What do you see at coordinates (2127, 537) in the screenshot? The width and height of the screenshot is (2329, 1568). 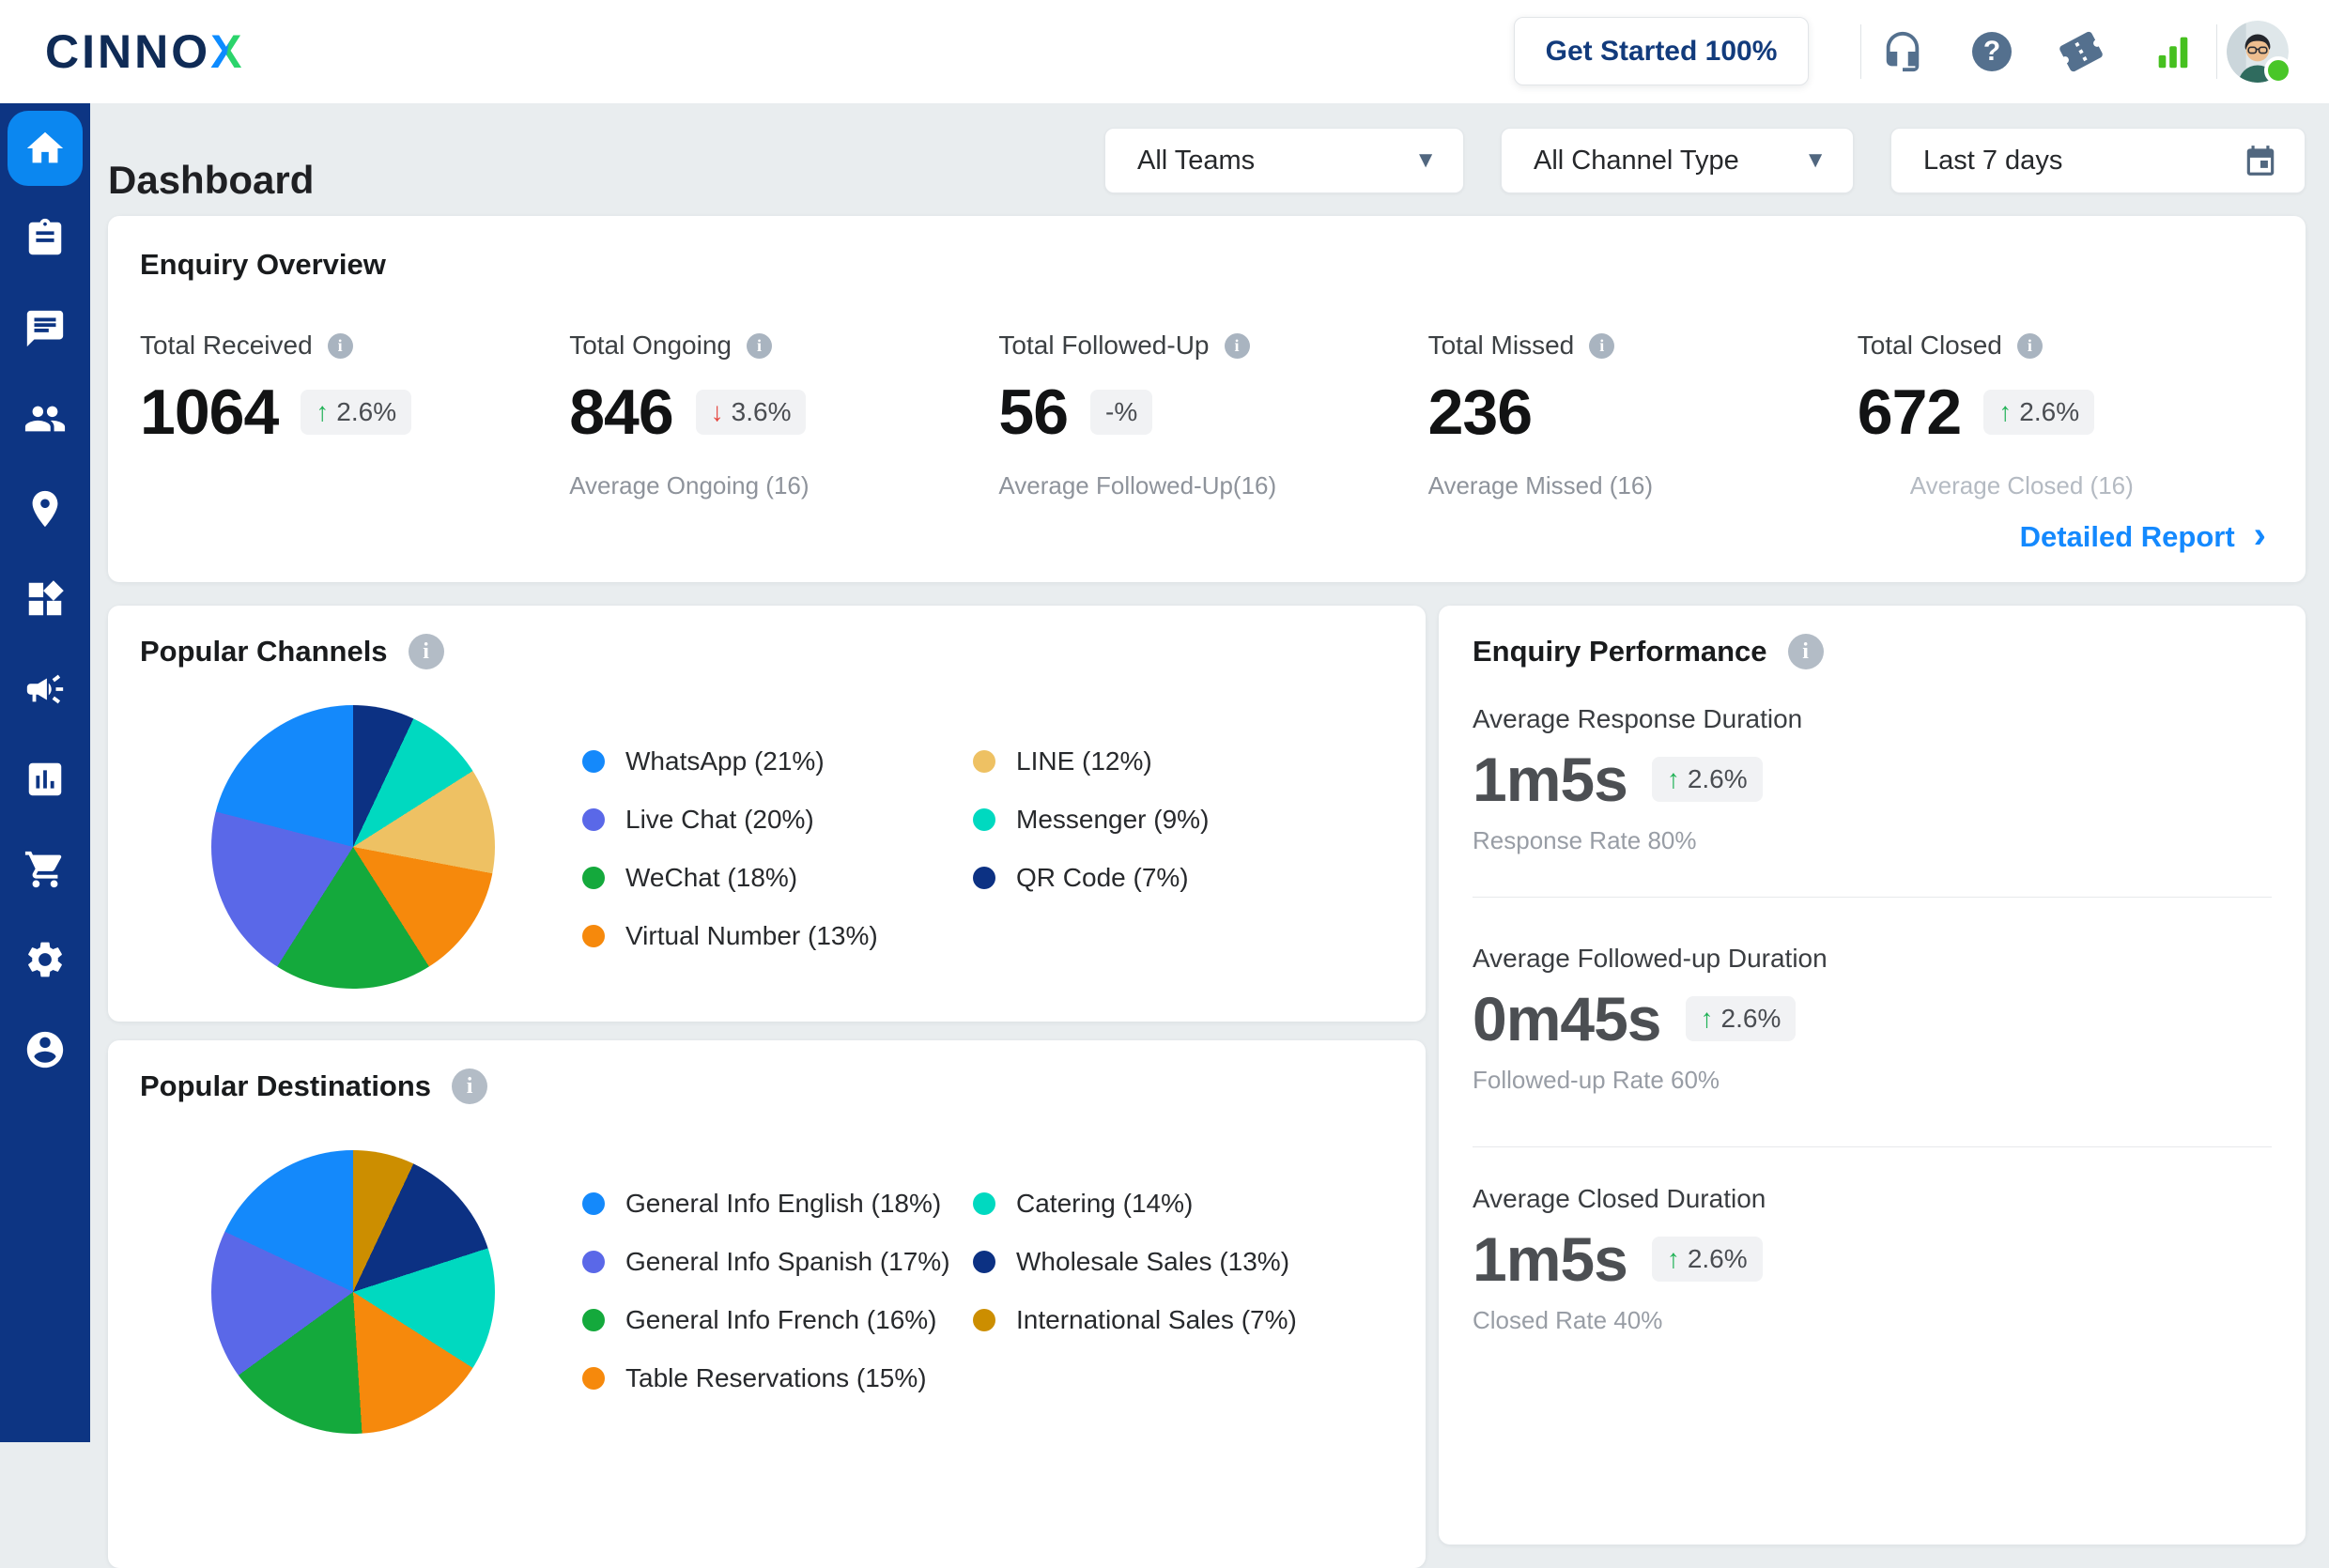 I see `detailed-report-label: Detailed Report` at bounding box center [2127, 537].